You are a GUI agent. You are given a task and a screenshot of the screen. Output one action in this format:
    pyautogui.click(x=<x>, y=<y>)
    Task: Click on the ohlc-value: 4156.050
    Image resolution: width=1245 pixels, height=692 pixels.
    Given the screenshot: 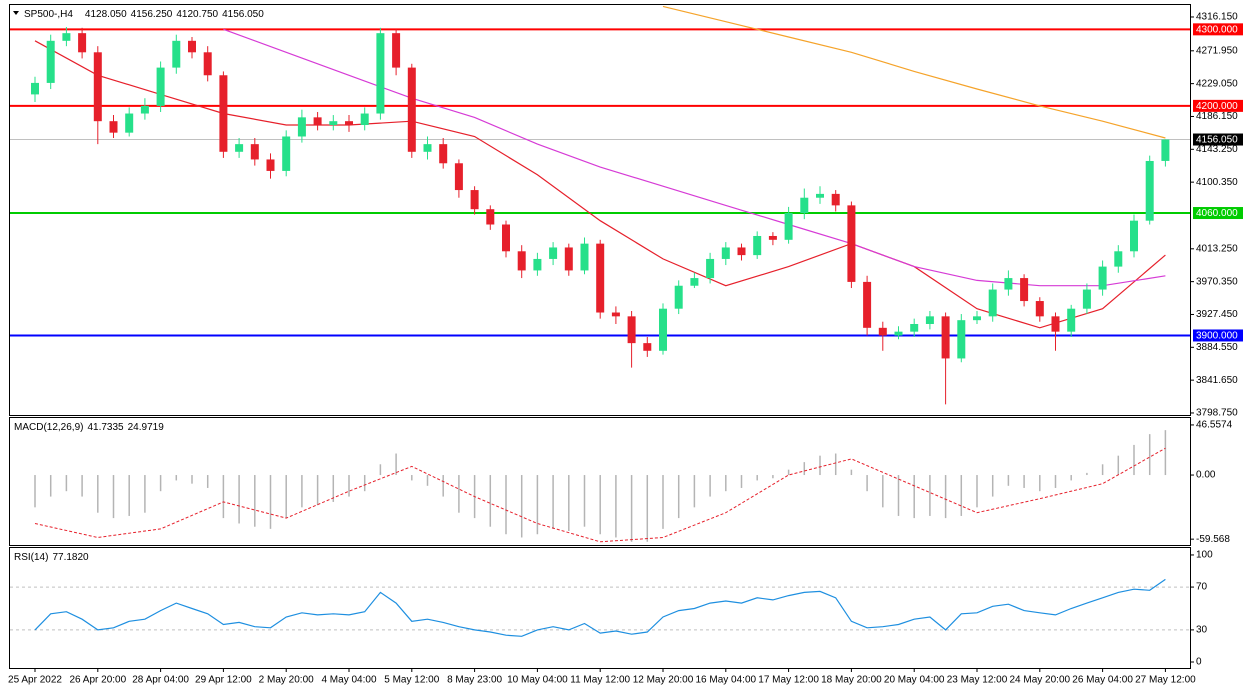 What is the action you would take?
    pyautogui.click(x=243, y=14)
    